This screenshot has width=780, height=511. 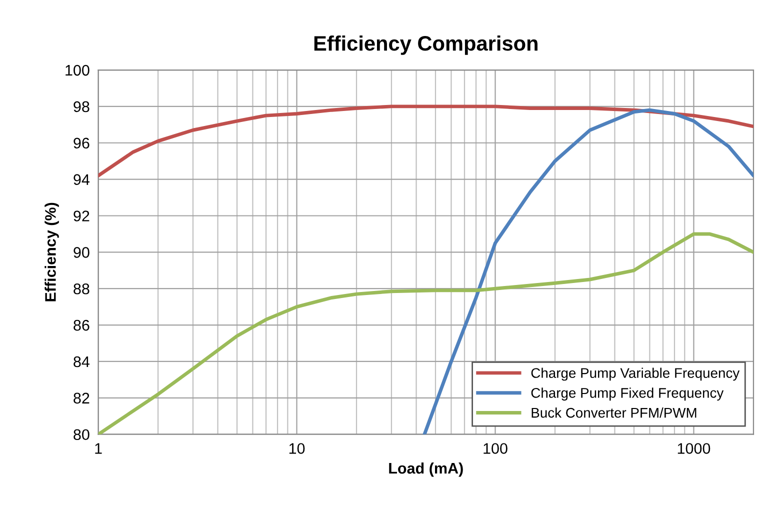 What do you see at coordinates (82, 398) in the screenshot?
I see `y-tick-label: 82` at bounding box center [82, 398].